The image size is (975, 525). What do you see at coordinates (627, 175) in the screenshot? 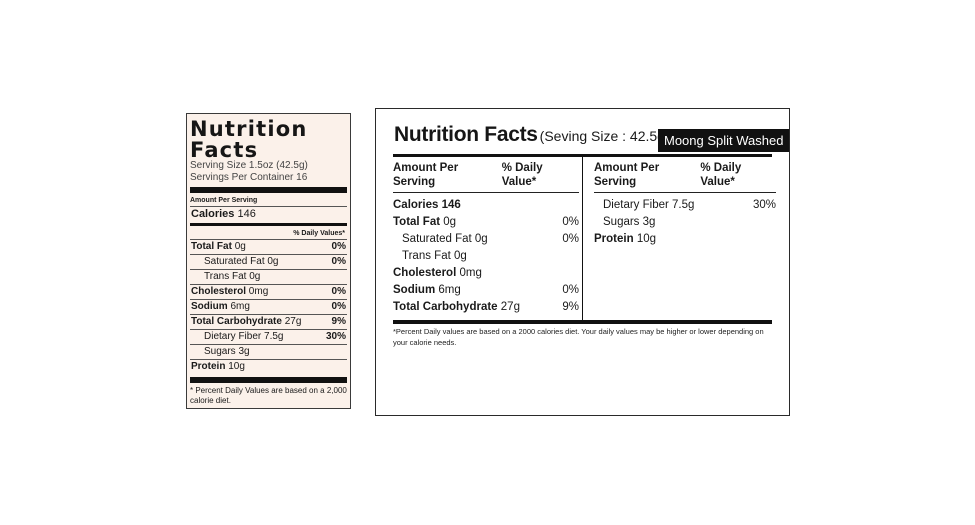
I see `right-header-amount: Amount Per Serving` at bounding box center [627, 175].